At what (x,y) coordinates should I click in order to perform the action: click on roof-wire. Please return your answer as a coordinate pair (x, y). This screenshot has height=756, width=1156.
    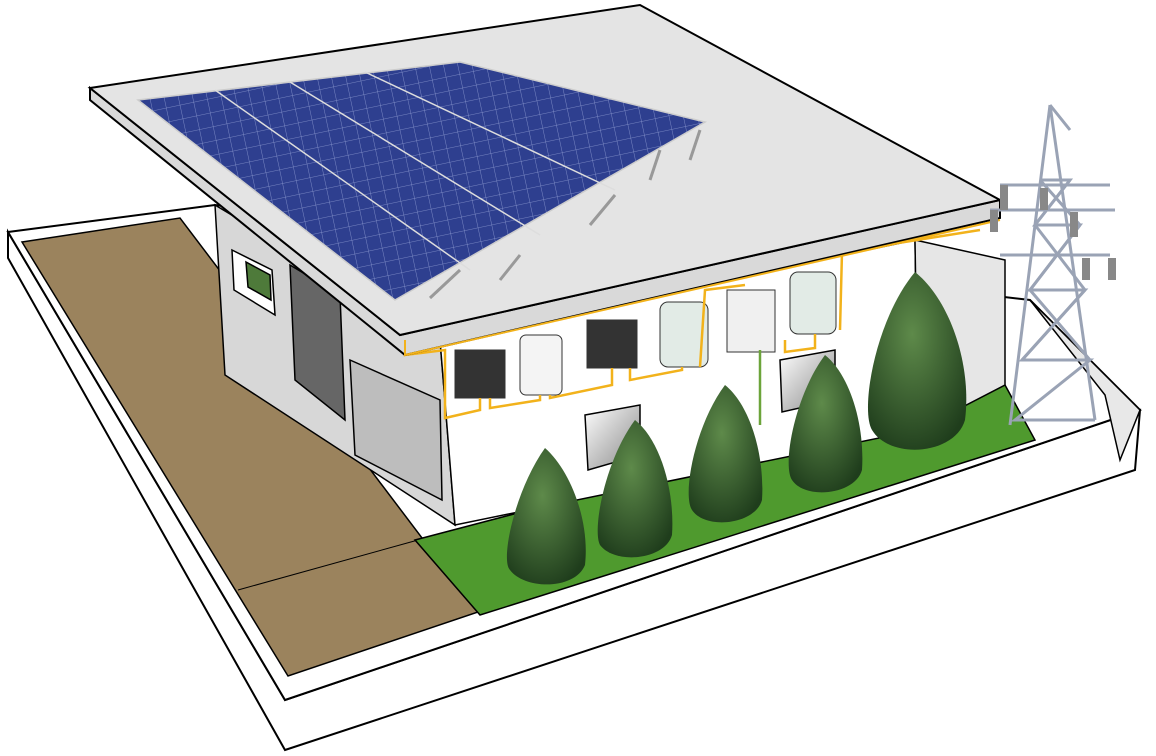
    Looking at the image, I should click on (702, 288).